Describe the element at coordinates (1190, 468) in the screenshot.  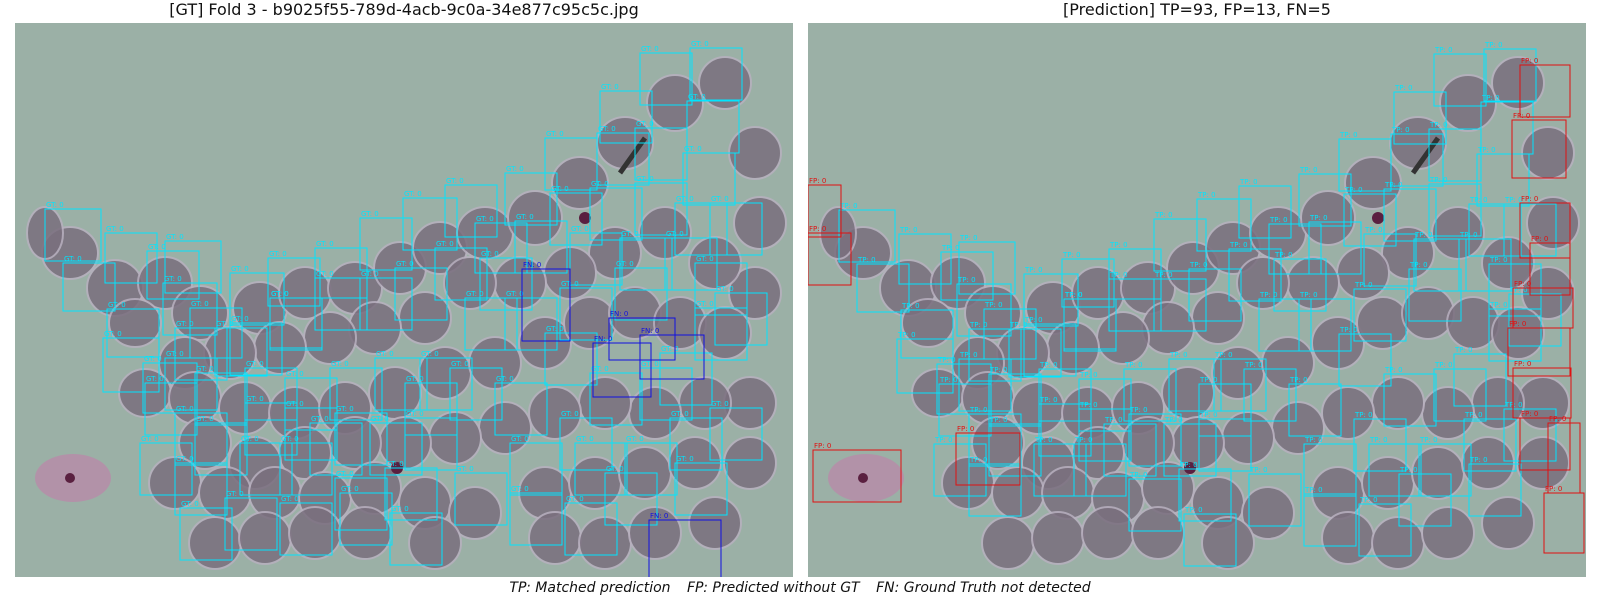
I see `parasite-inclusion` at that location.